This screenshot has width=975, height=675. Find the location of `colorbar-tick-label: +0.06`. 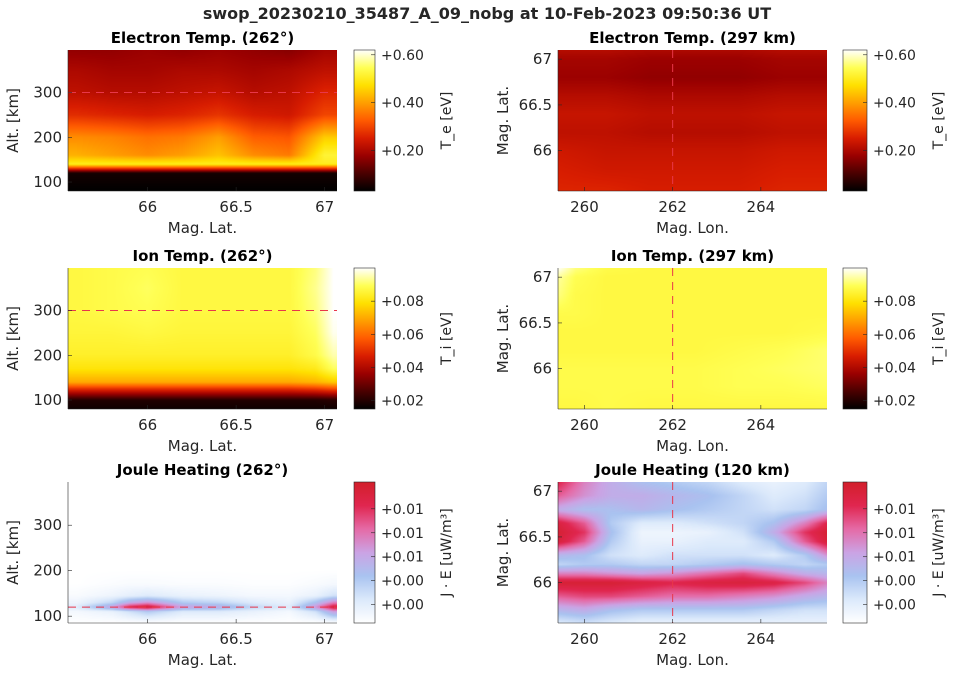

colorbar-tick-label: +0.06 is located at coordinates (894, 335).